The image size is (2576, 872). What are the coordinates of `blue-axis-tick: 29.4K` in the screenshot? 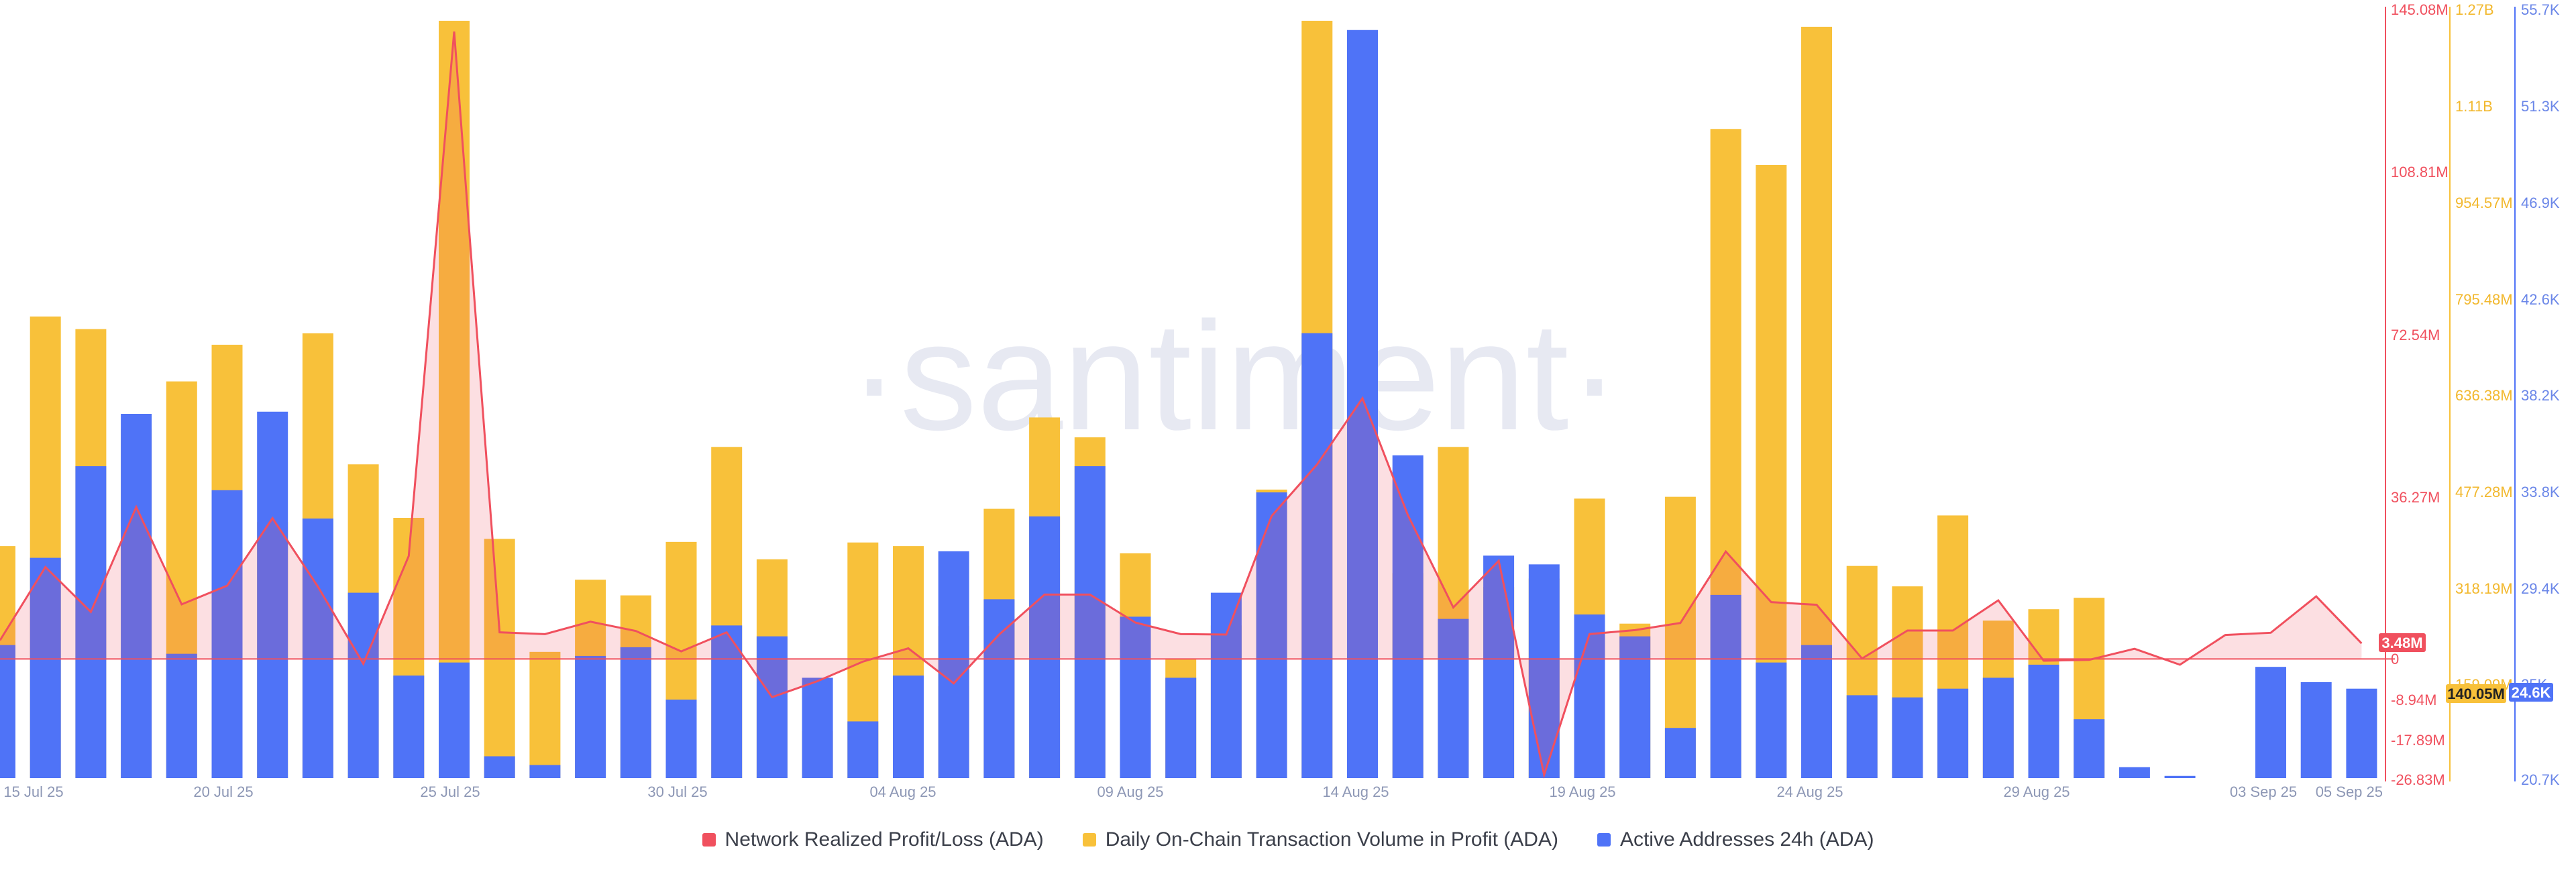 It's located at (2540, 588).